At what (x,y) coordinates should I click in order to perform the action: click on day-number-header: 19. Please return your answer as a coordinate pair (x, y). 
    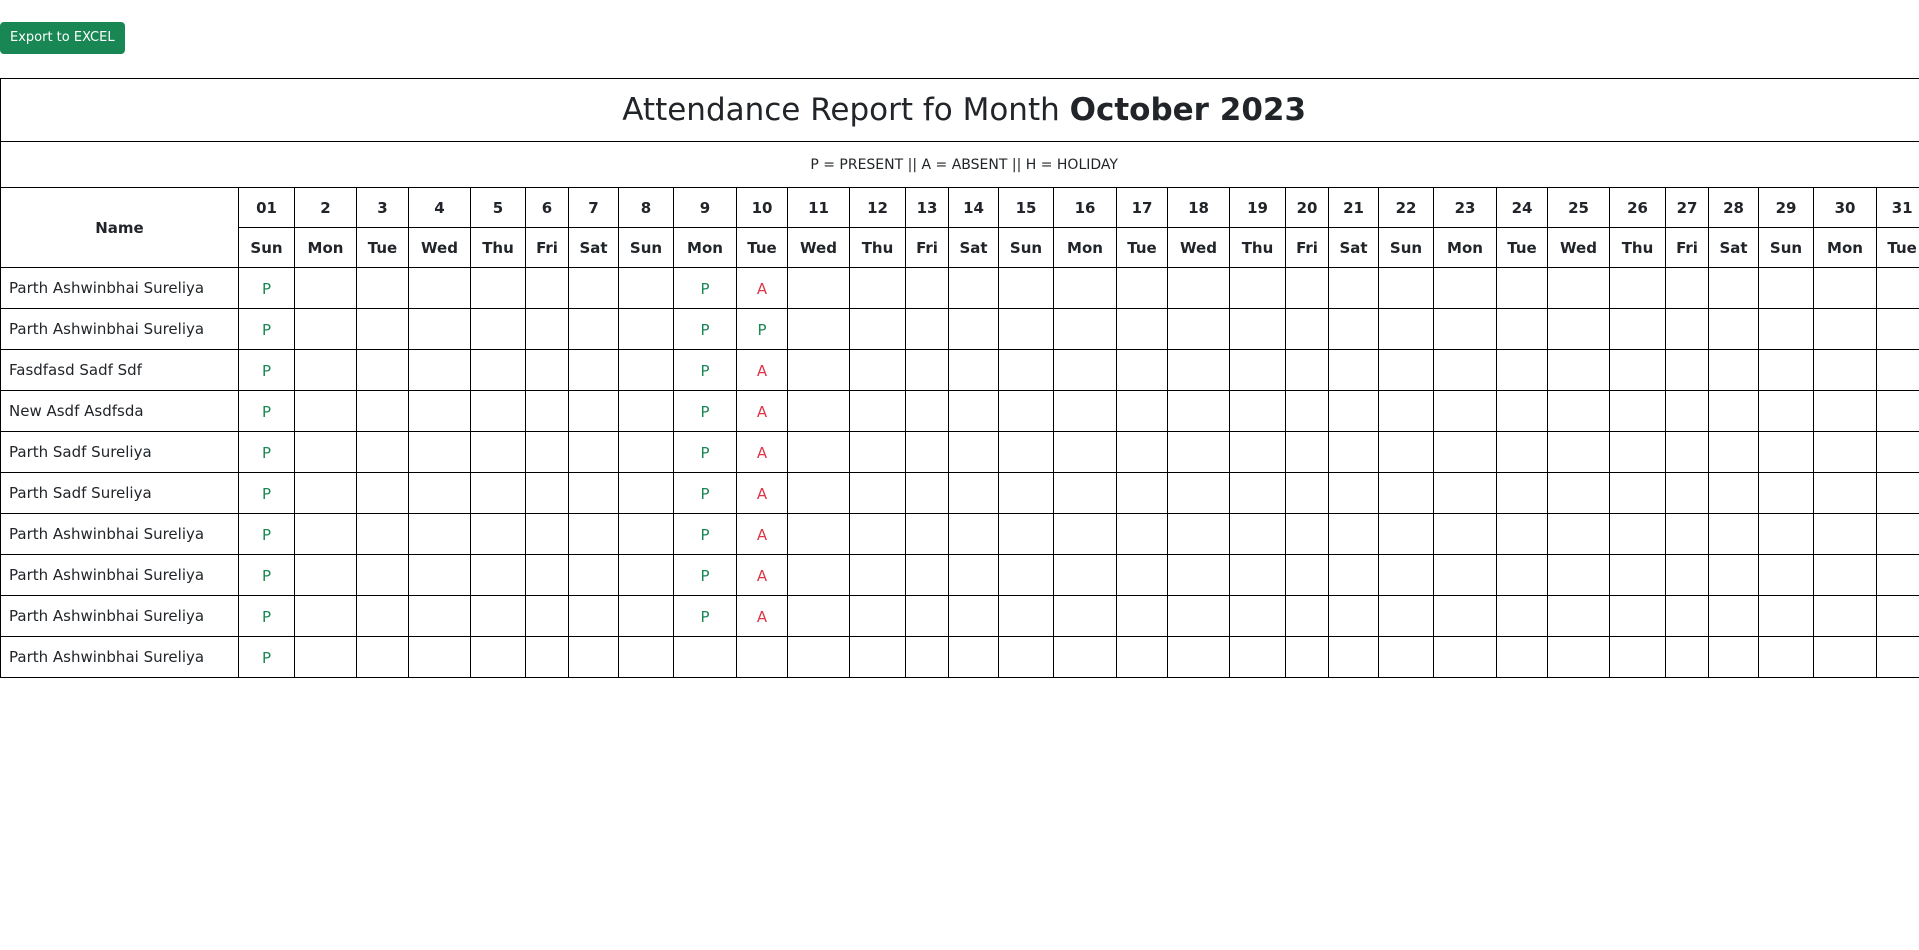
    Looking at the image, I should click on (1257, 207).